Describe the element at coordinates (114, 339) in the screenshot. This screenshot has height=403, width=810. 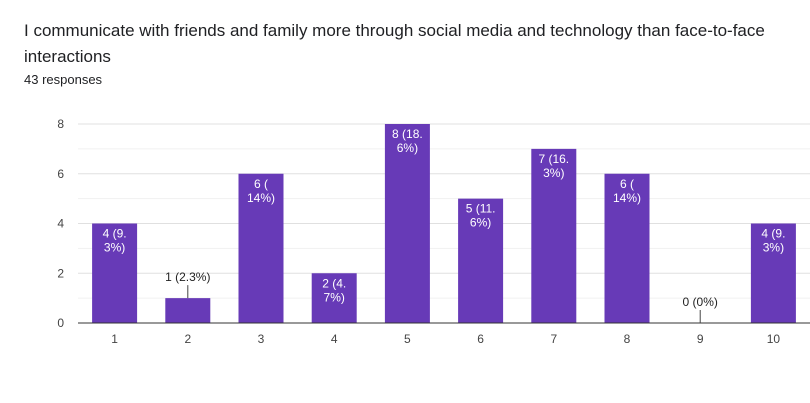
I see `x-tick-label: 1` at that location.